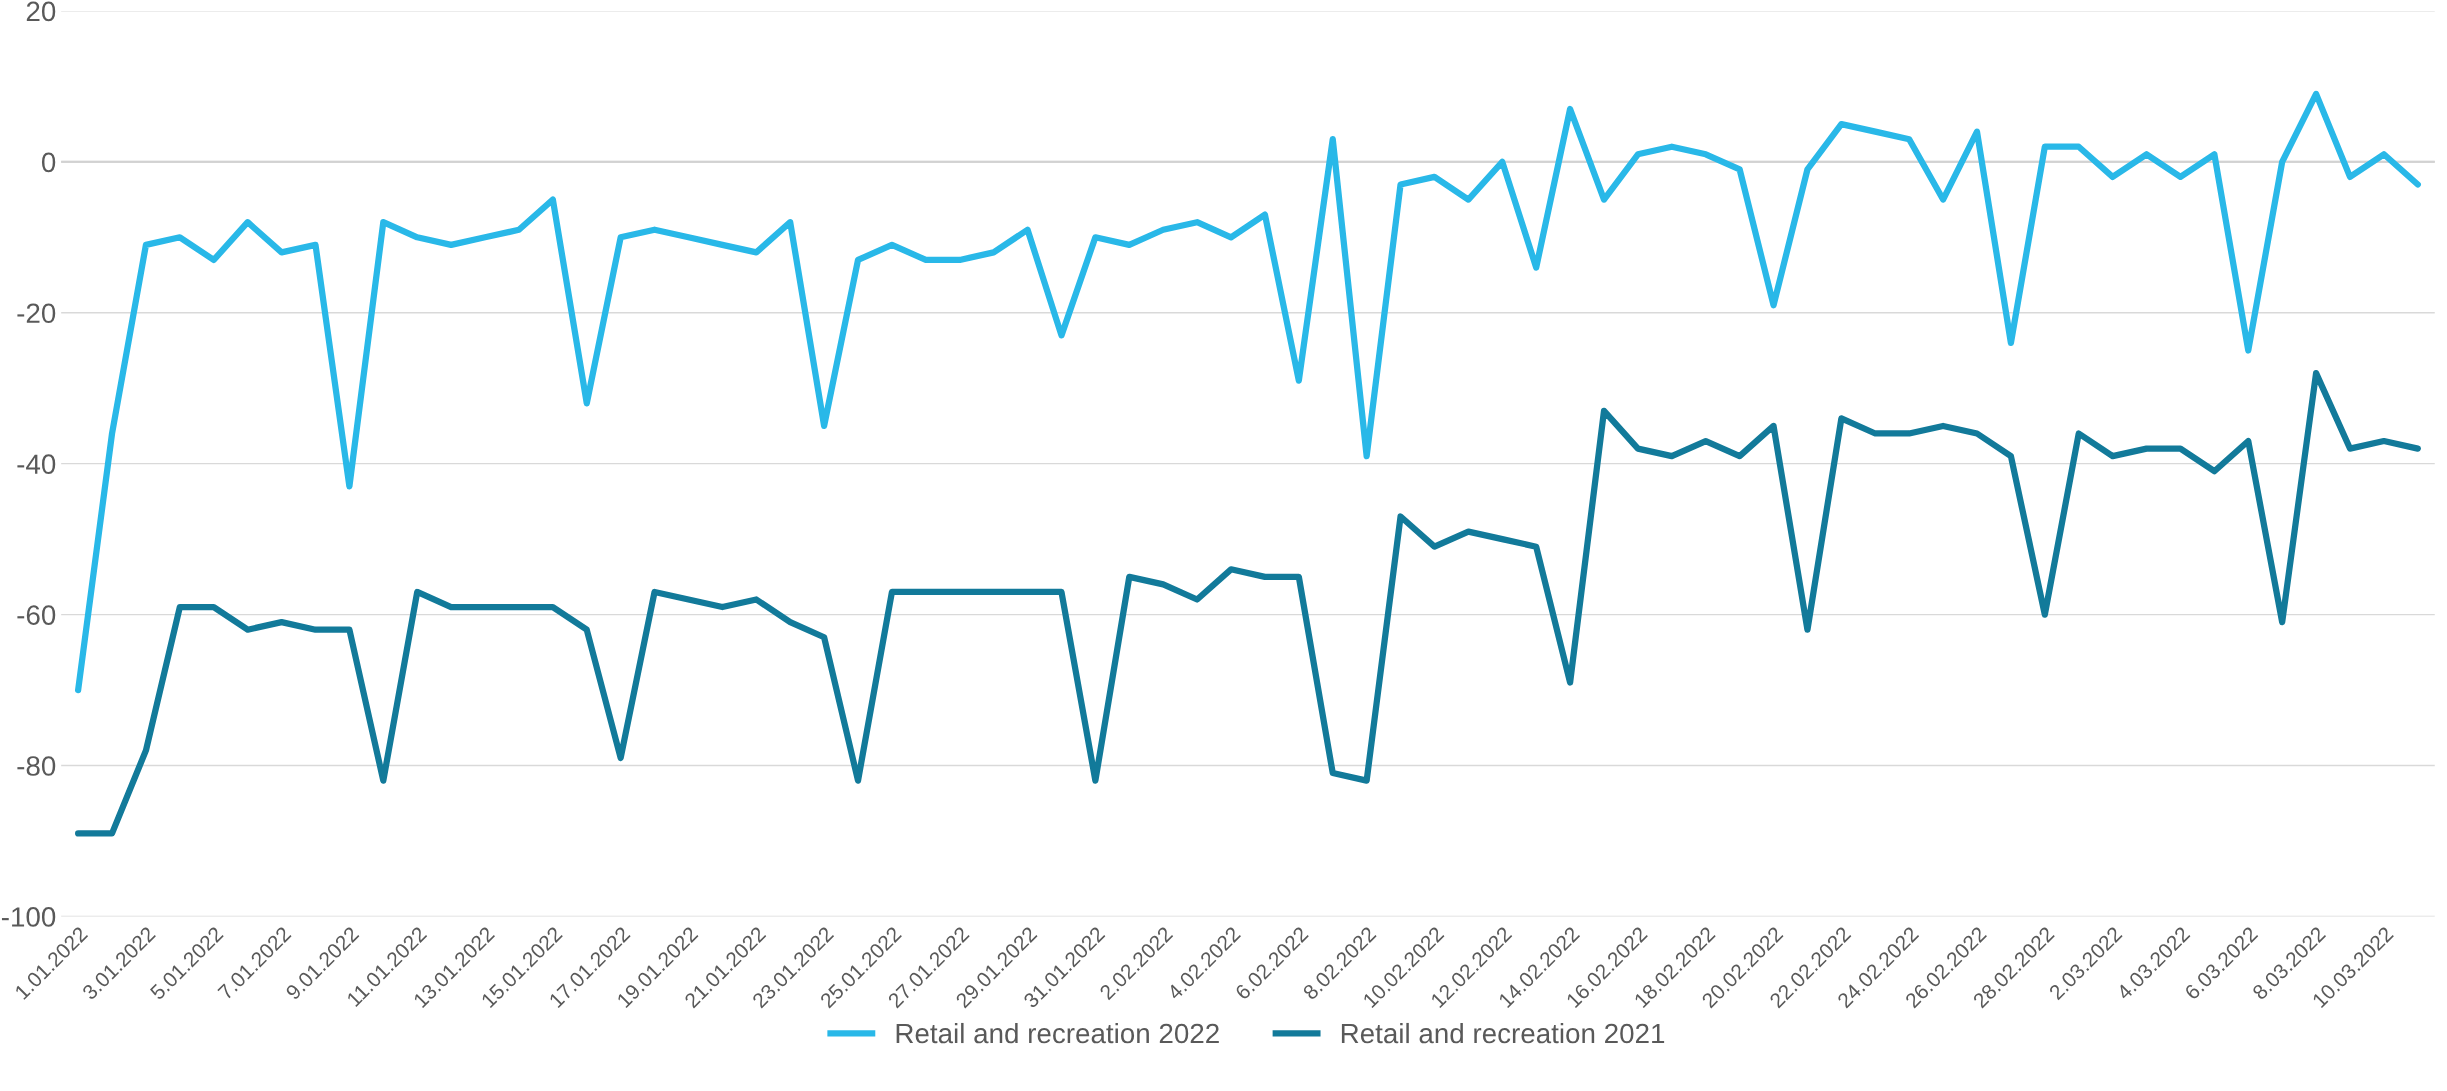  What do you see at coordinates (36, 766) in the screenshot?
I see `y-tick-label: -80` at bounding box center [36, 766].